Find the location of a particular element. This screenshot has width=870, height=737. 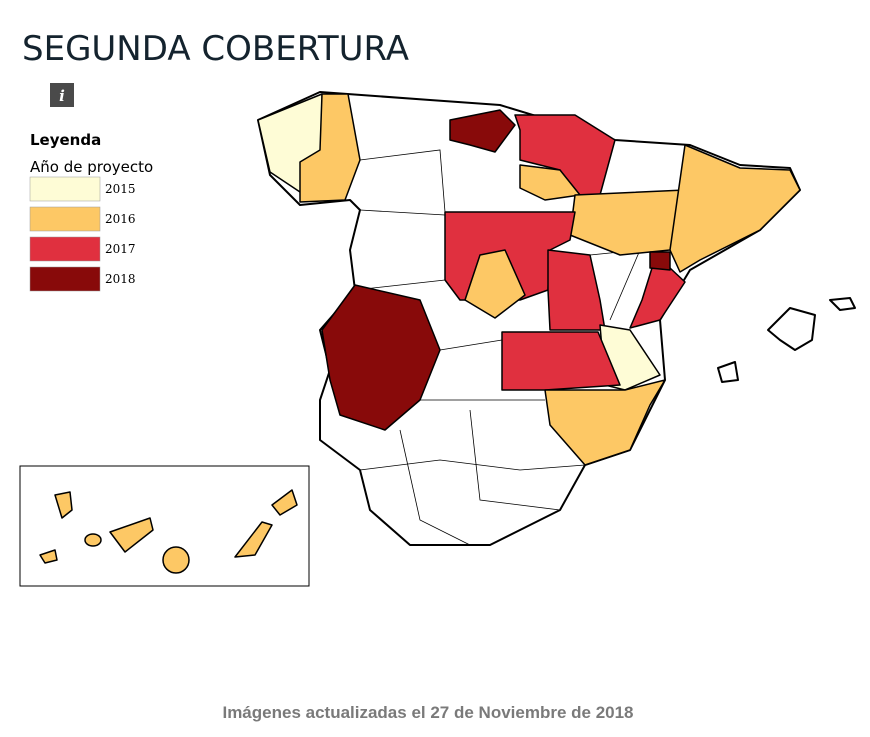

balearic-islands is located at coordinates (786, 340).